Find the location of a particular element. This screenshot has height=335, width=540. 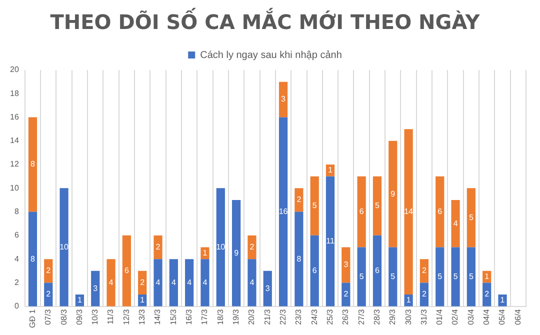

y-tick-label: 14 is located at coordinates (15, 141).